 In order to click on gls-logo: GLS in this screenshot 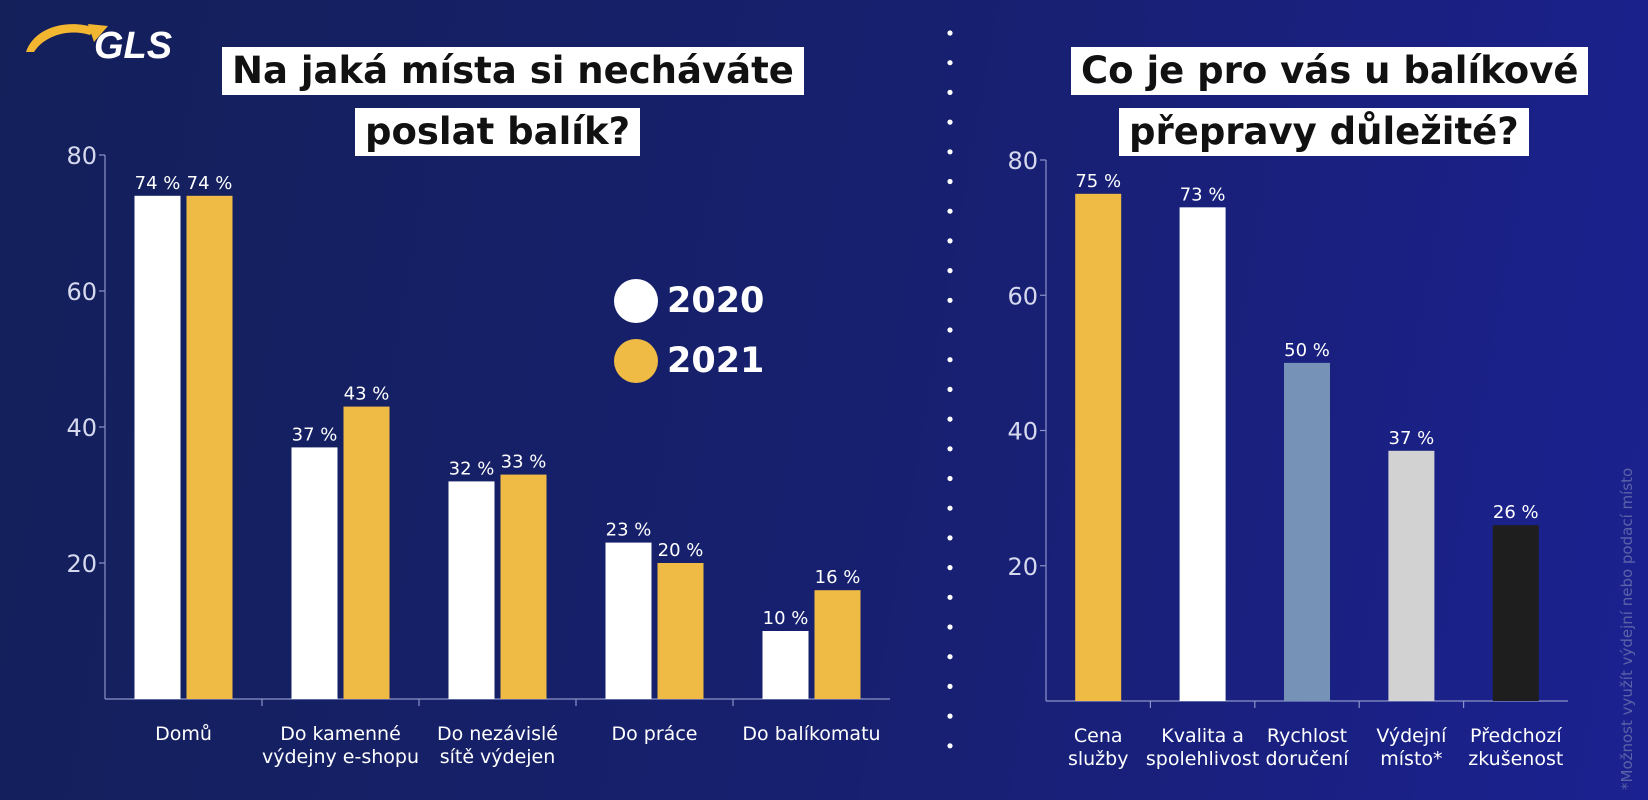, I will do `click(99, 45)`.